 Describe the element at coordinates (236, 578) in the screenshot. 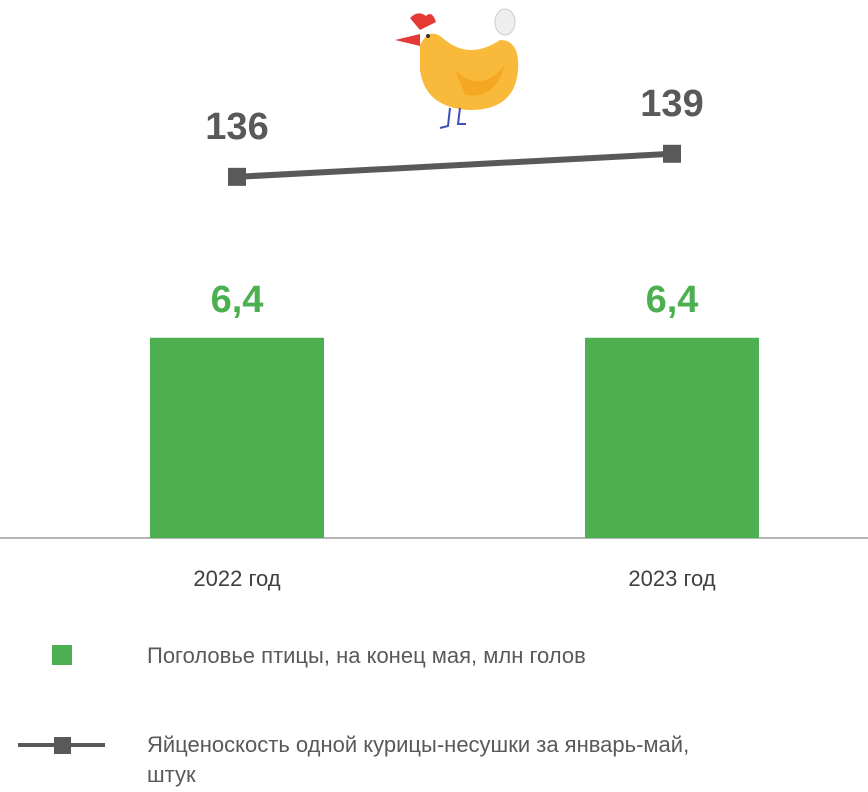

I see `x-tick-label: 2022 год` at that location.